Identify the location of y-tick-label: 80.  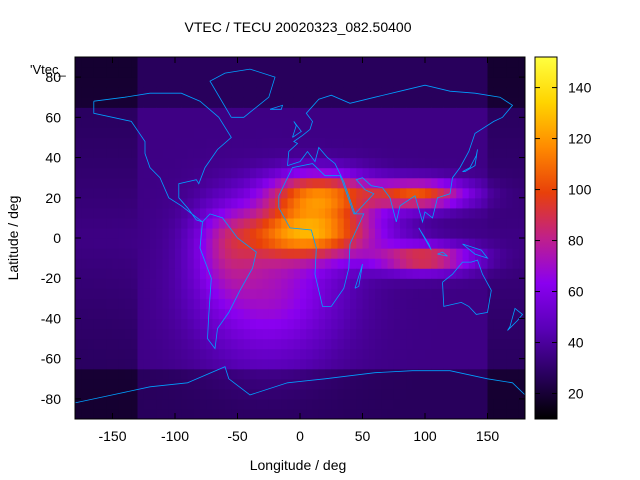
(53, 77).